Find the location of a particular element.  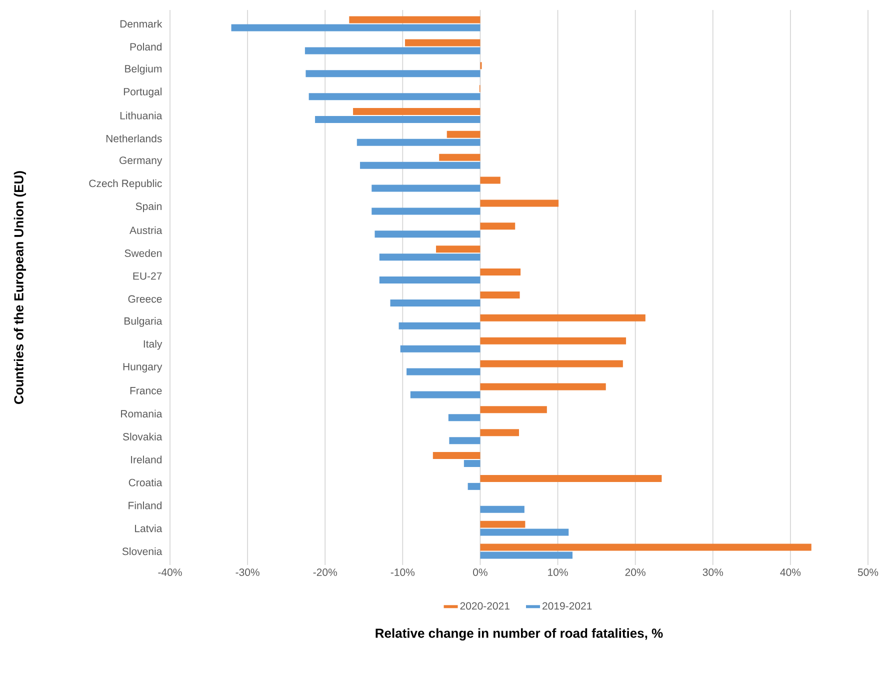

y-tick-label: France is located at coordinates (146, 390).